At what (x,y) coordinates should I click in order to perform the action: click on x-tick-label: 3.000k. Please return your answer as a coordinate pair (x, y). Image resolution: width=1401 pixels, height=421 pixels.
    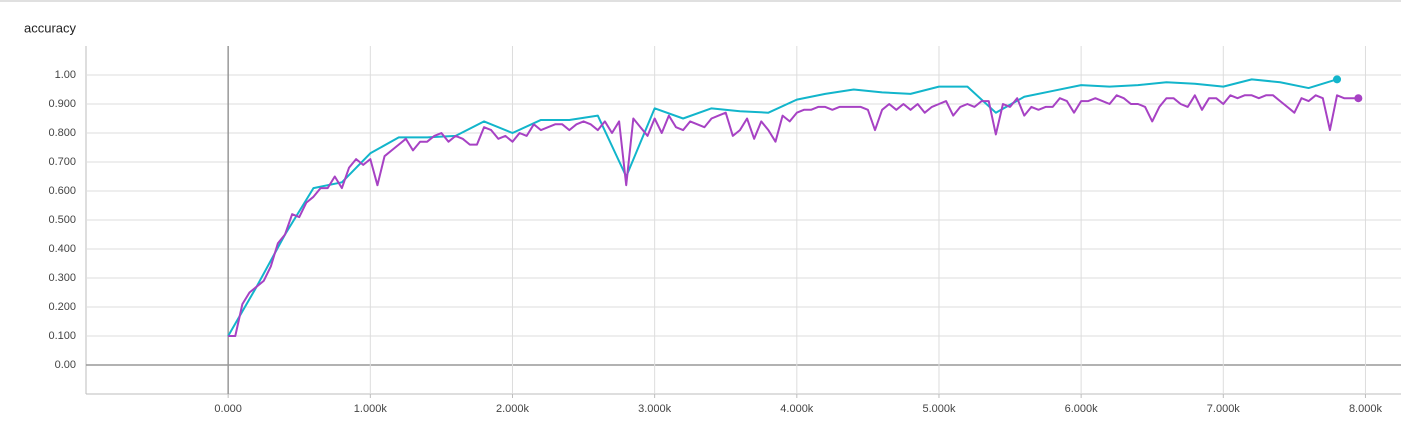
    Looking at the image, I should click on (655, 409).